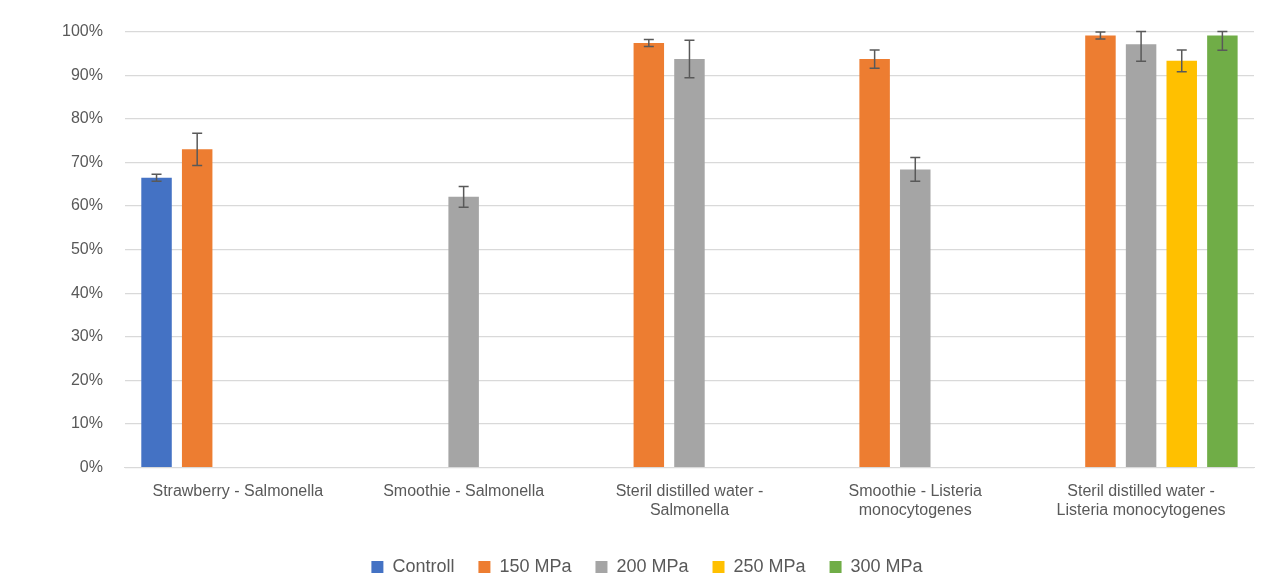 This screenshot has width=1272, height=586. I want to click on y-tick-label: 70%, so click(86, 161).